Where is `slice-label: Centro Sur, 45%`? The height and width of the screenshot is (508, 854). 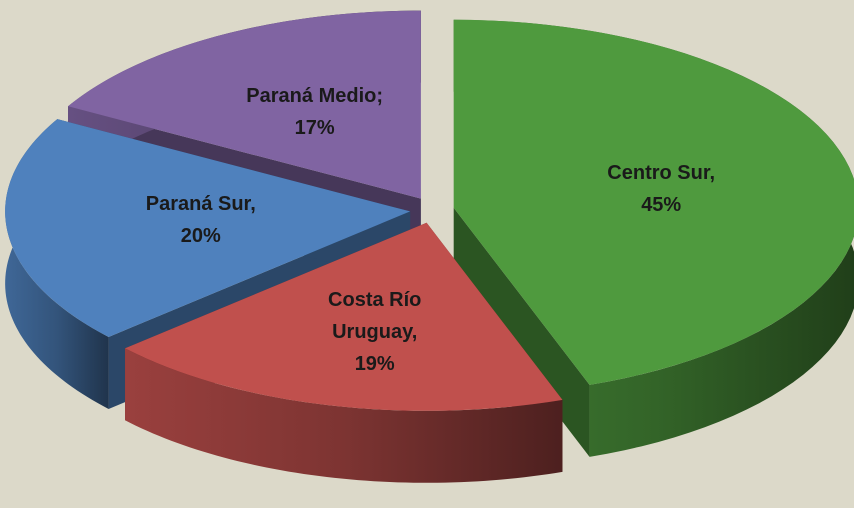 slice-label: Centro Sur, 45% is located at coordinates (661, 189).